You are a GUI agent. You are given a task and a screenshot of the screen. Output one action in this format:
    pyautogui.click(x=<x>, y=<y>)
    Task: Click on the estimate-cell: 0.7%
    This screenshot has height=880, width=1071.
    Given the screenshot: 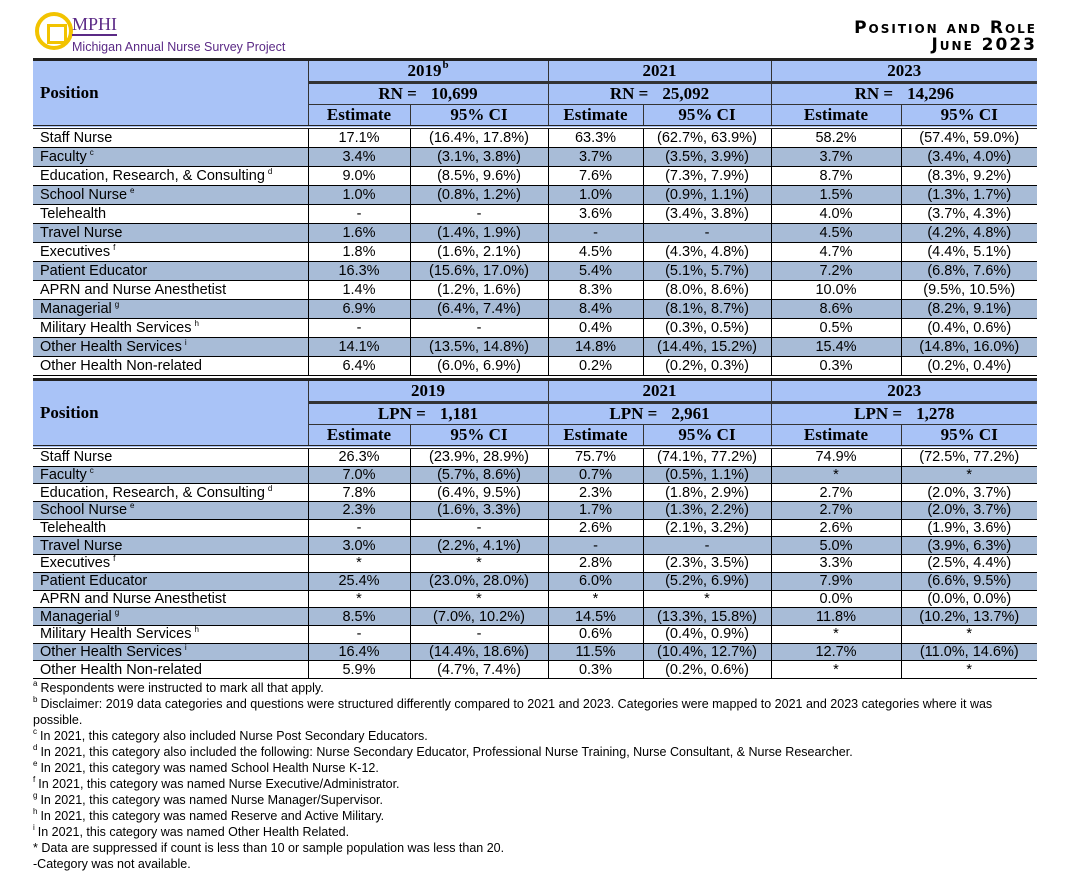 What is the action you would take?
    pyautogui.click(x=595, y=475)
    